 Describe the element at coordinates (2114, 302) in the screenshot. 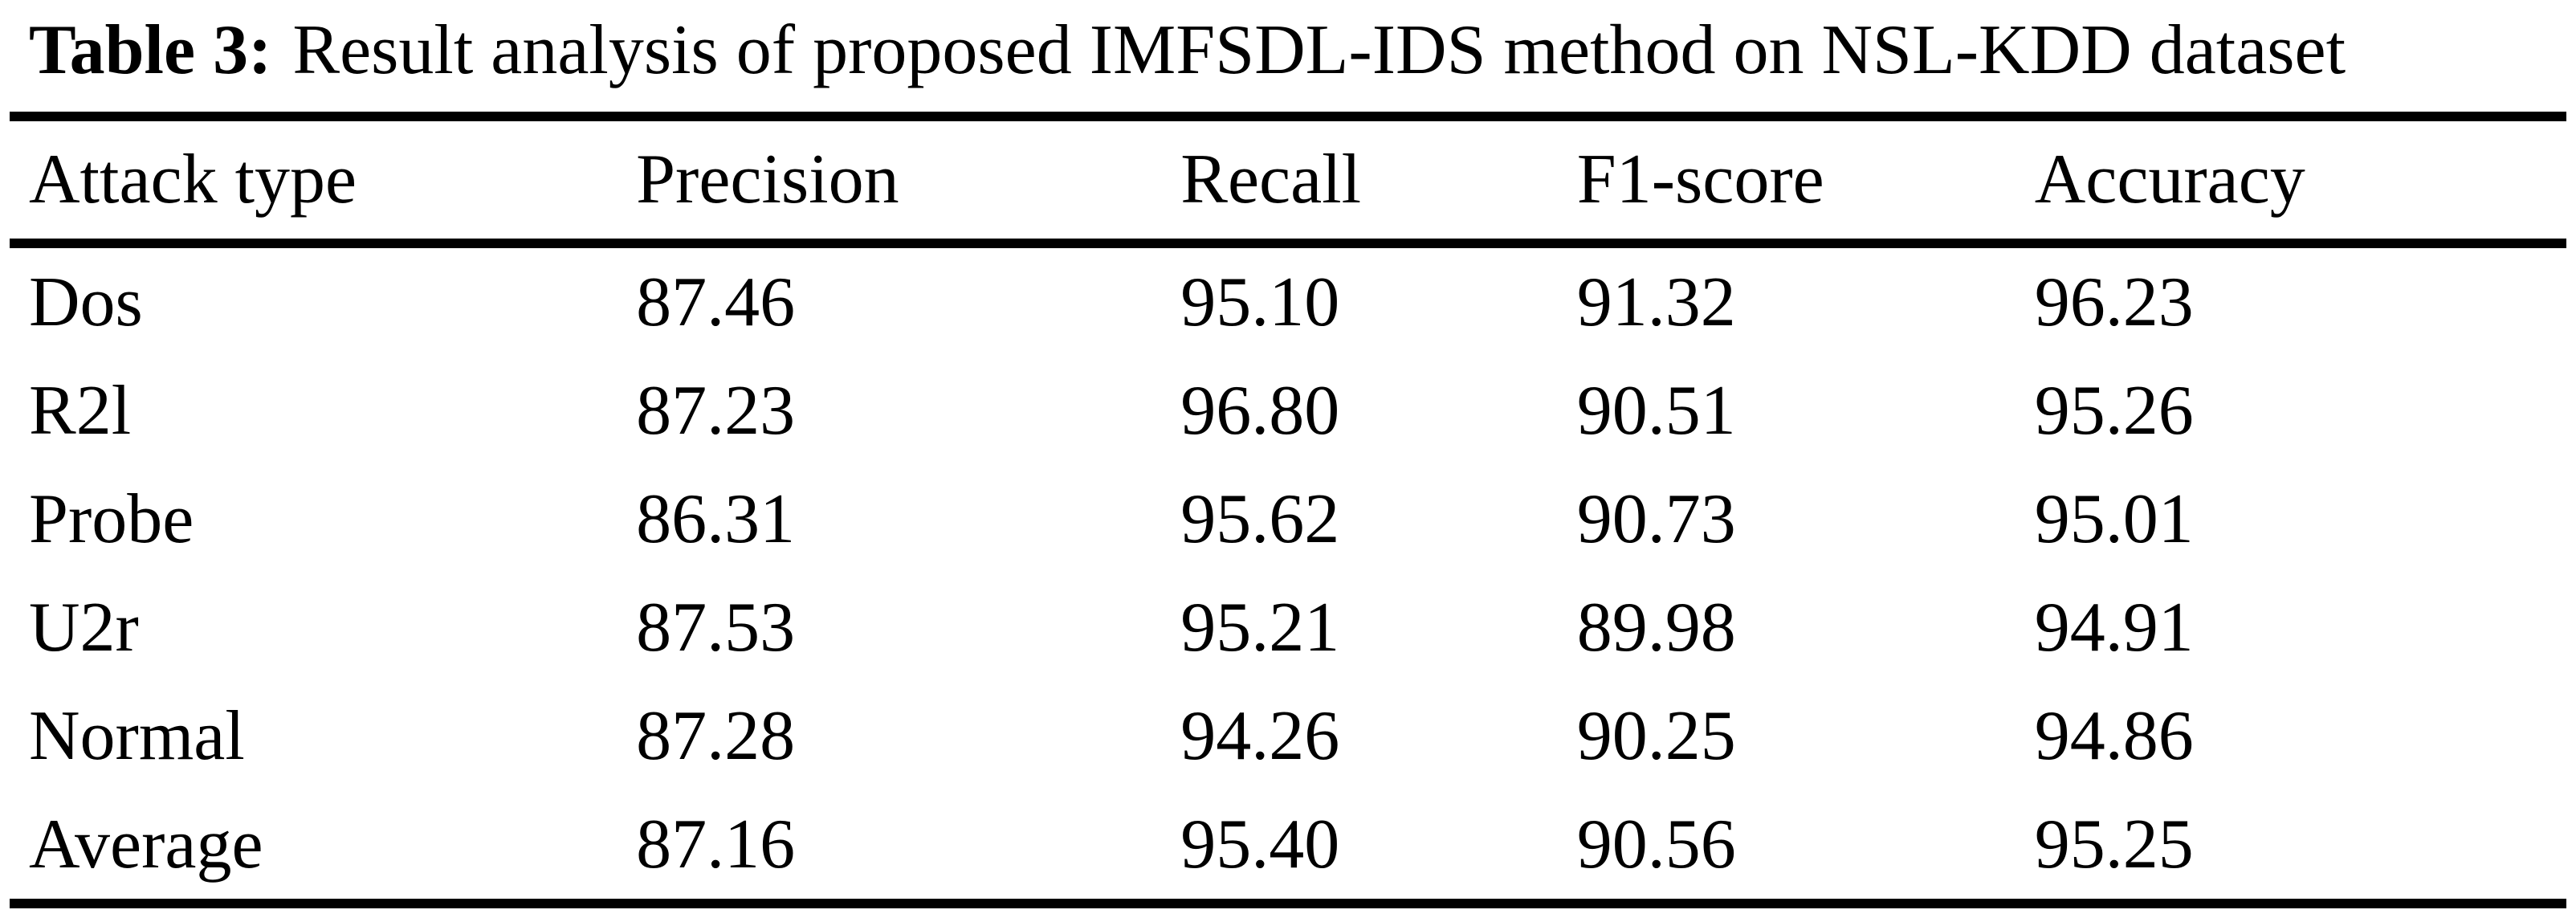

I see `cell-accuracy: 96.23` at that location.